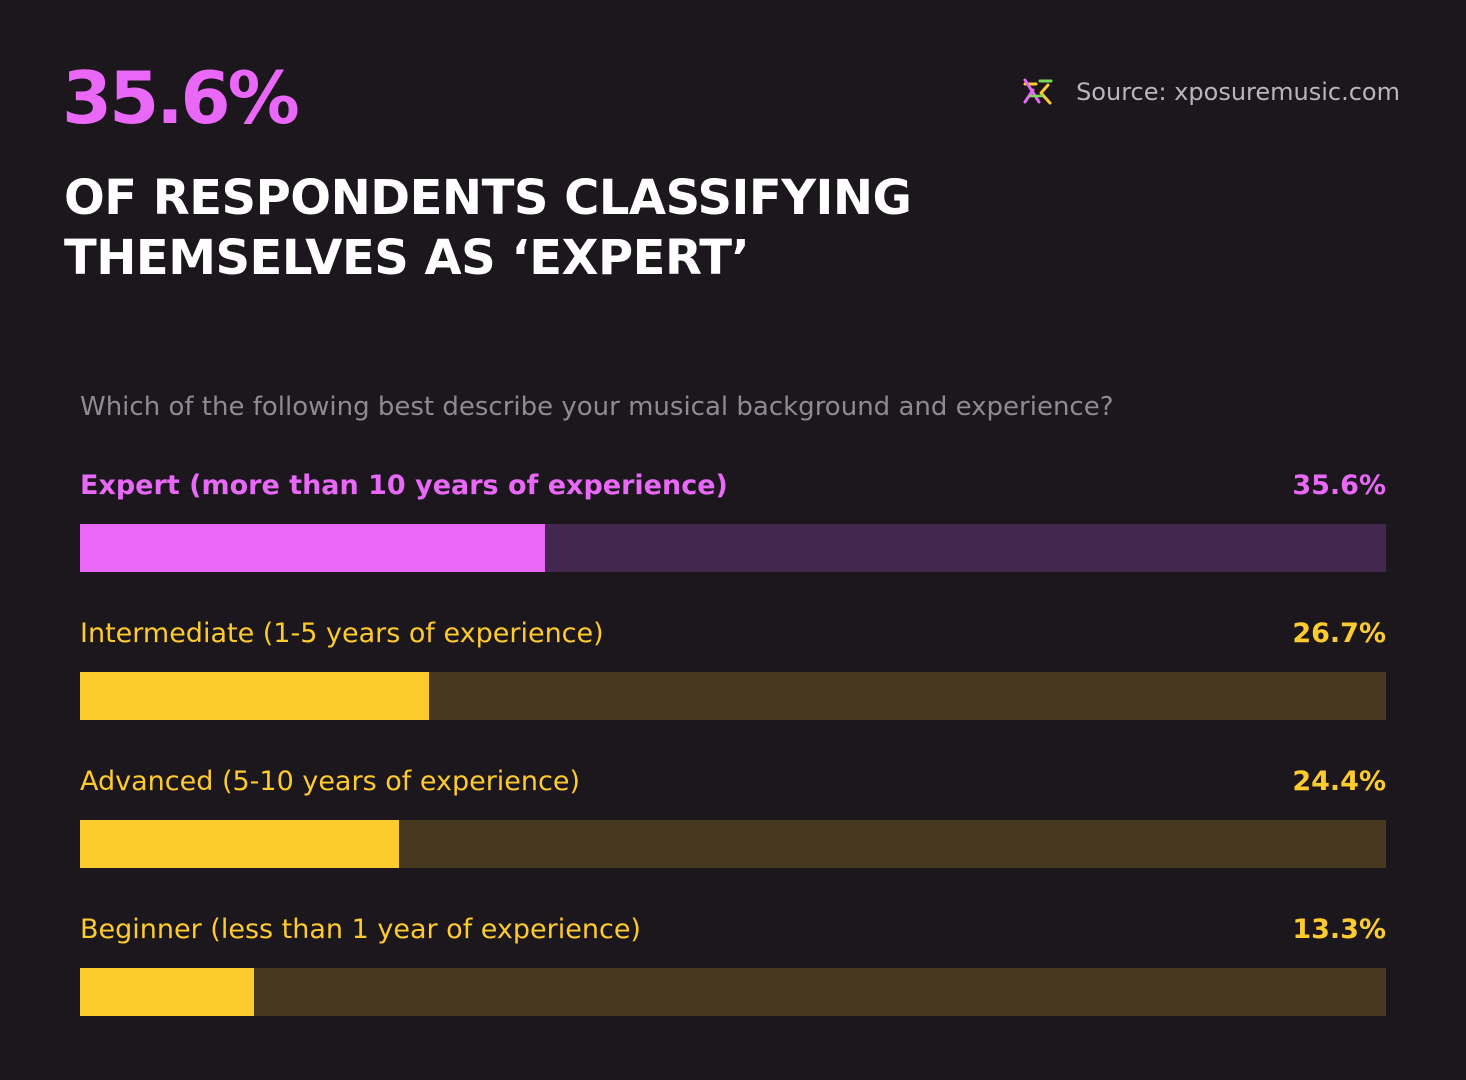  I want to click on bar-value-label: 24.4%, so click(1339, 781).